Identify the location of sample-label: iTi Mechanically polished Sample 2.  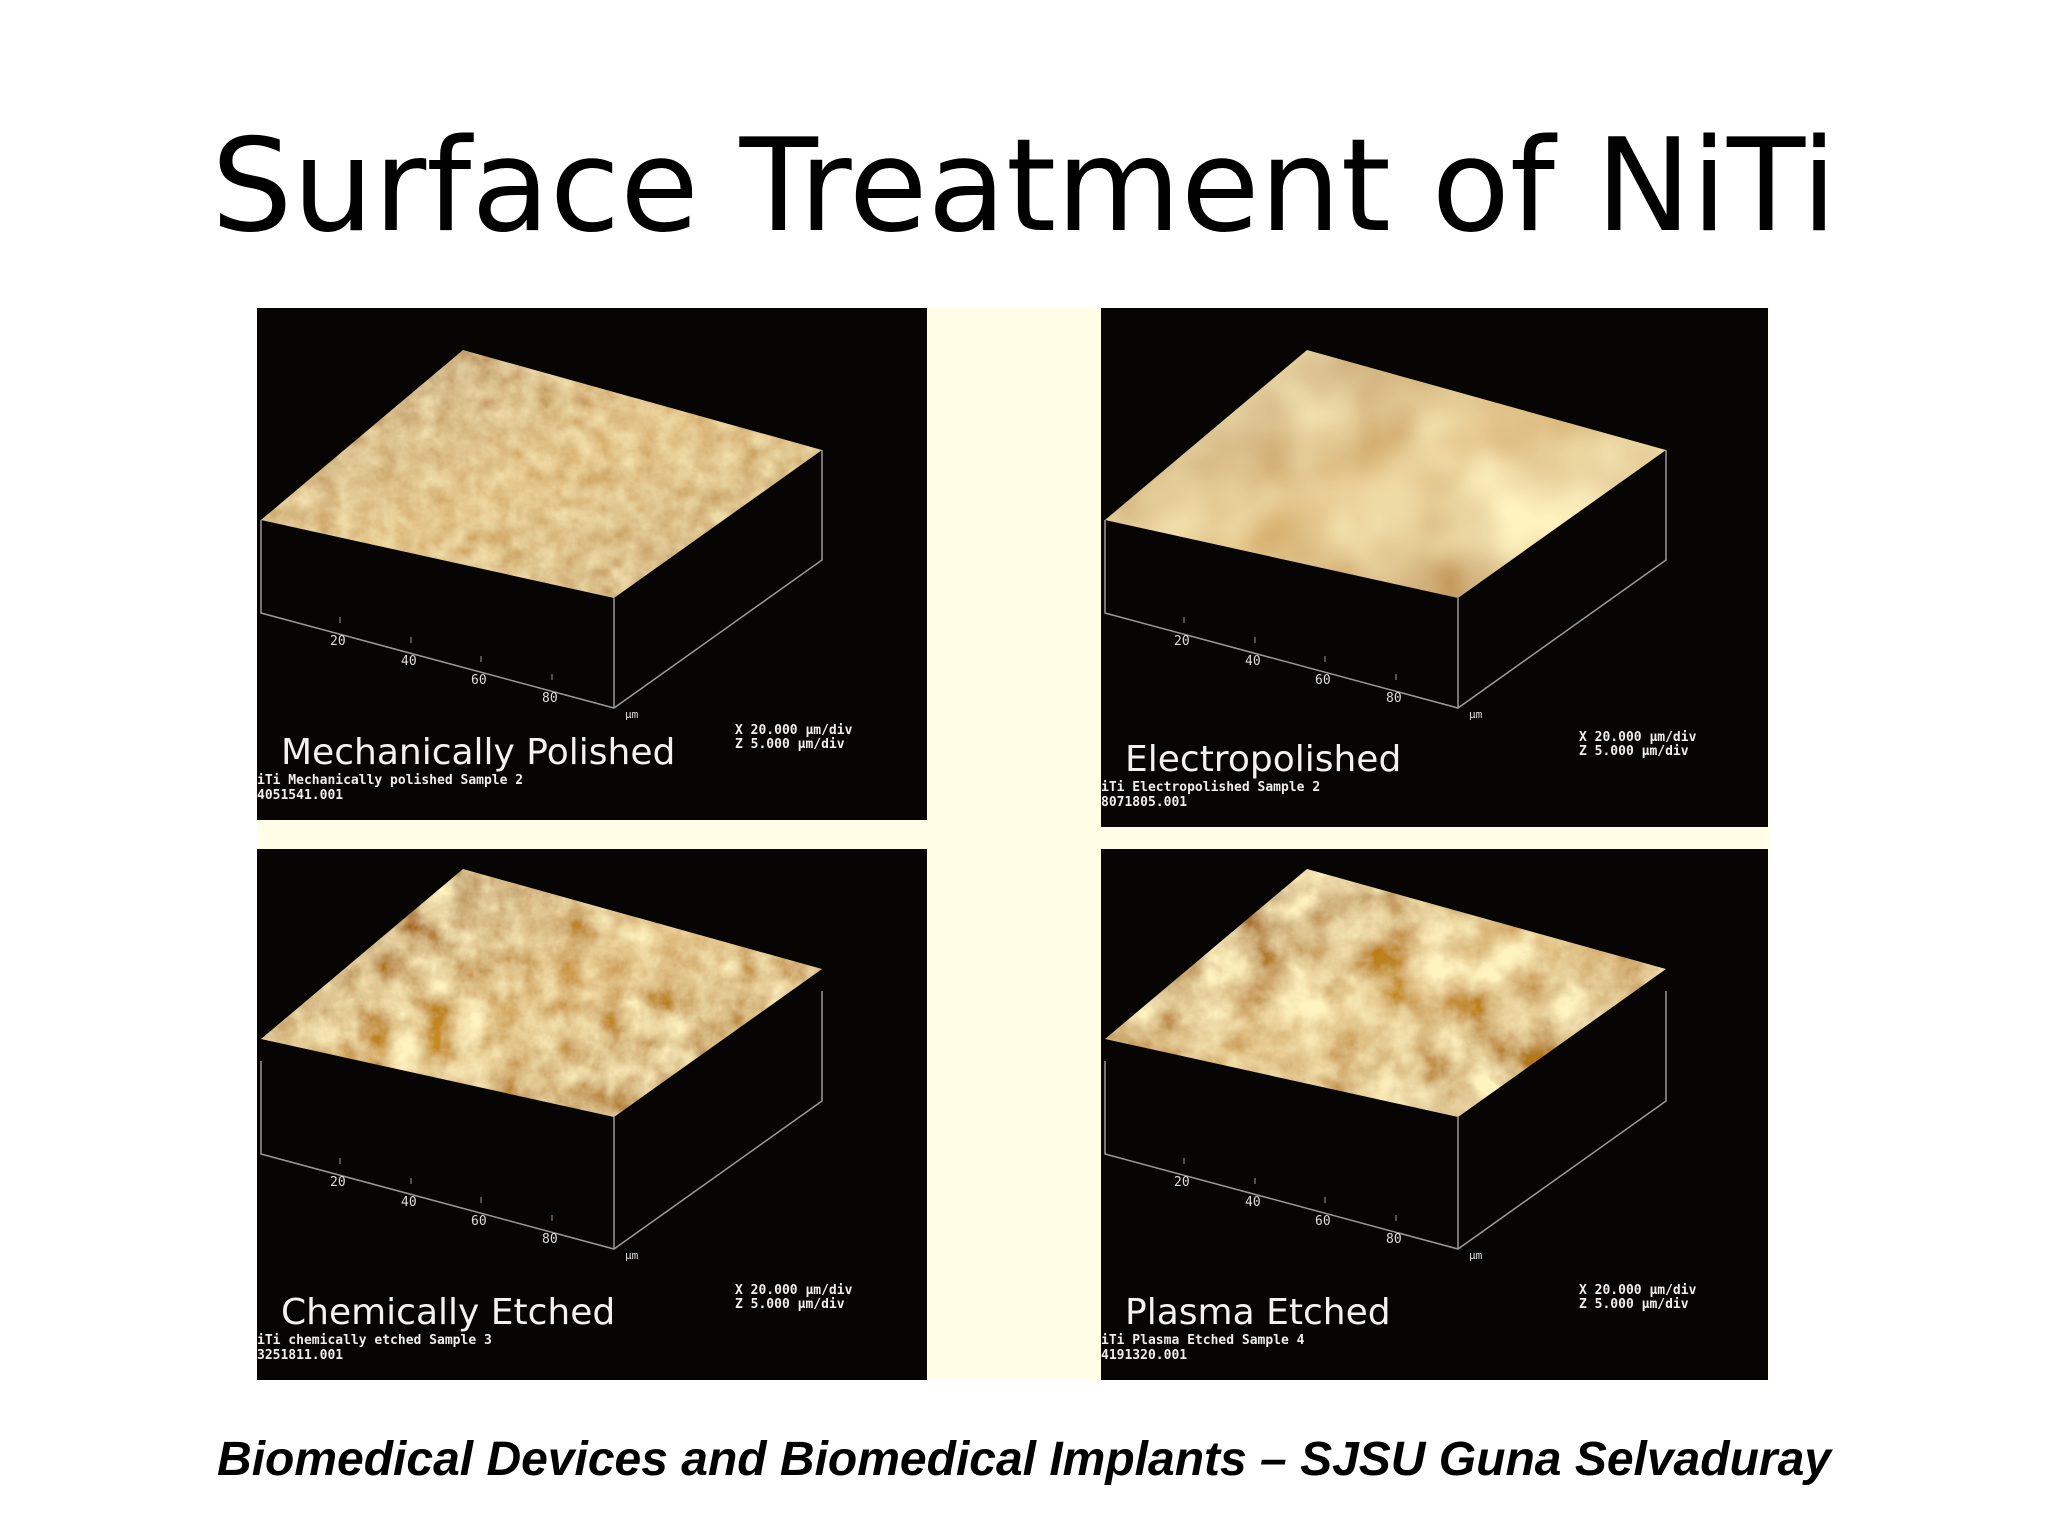
(390, 780).